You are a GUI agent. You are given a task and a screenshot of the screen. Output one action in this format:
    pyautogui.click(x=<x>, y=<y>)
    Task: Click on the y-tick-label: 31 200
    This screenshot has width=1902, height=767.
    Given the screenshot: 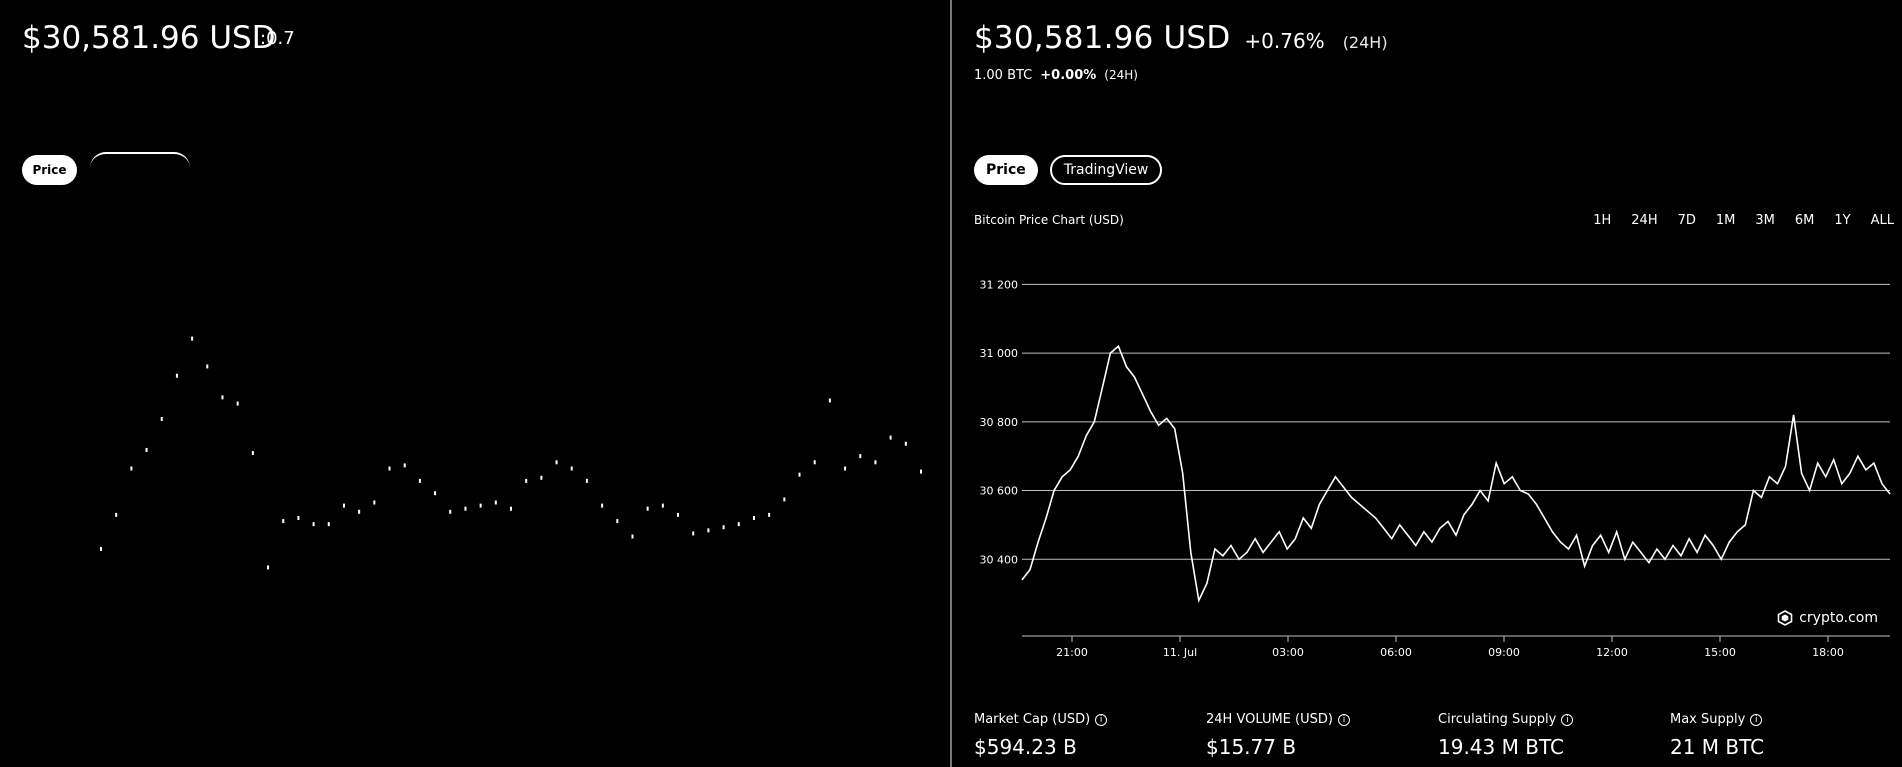 What is the action you would take?
    pyautogui.click(x=999, y=284)
    